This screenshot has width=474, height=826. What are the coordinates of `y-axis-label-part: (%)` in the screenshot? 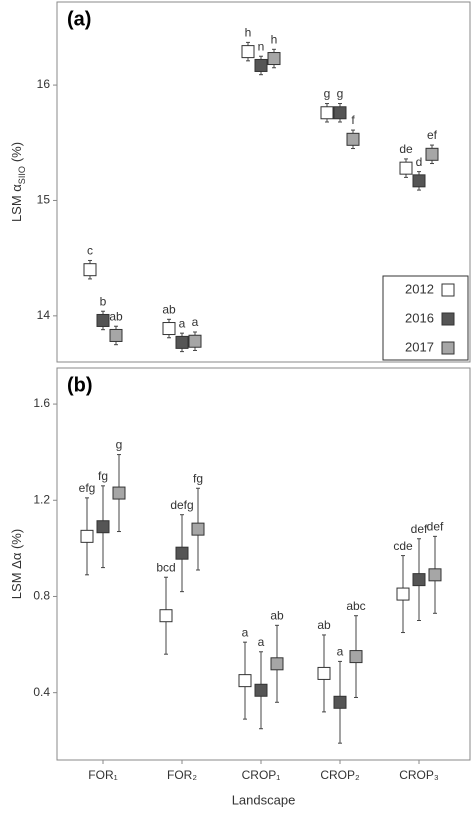 It's located at (16, 152).